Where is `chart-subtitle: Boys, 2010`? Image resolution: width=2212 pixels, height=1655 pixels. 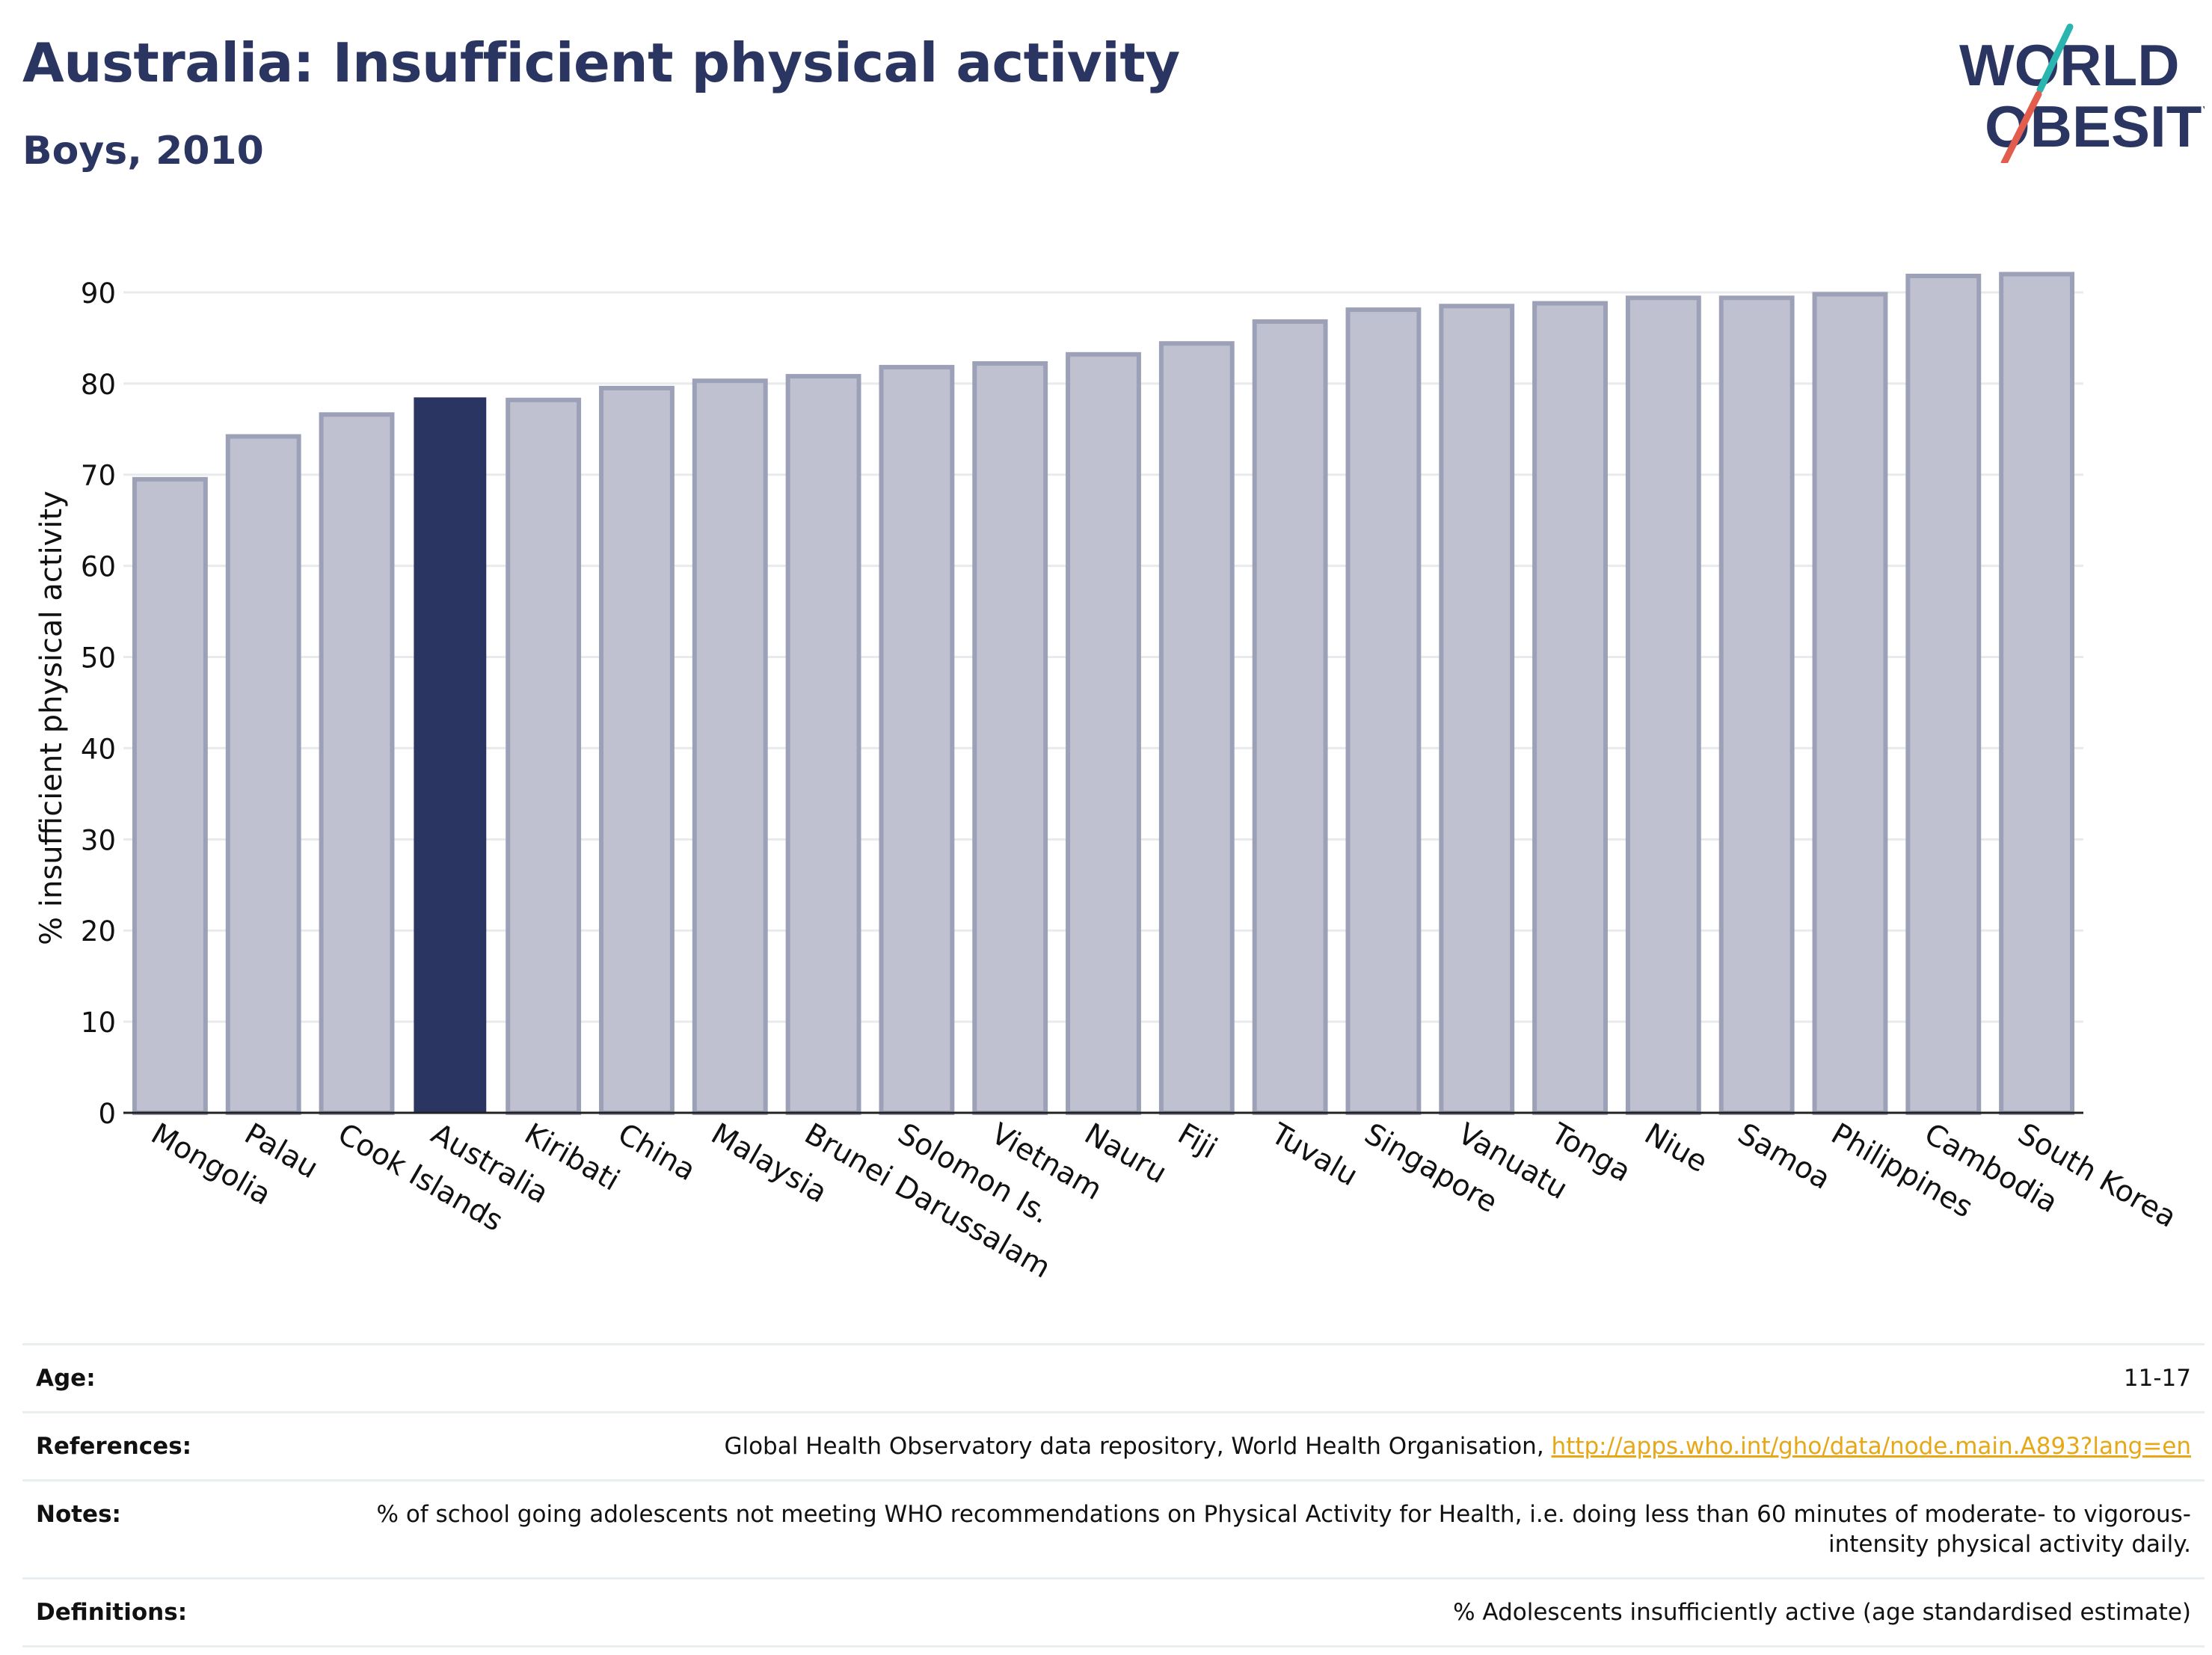
chart-subtitle: Boys, 2010 is located at coordinates (143, 151).